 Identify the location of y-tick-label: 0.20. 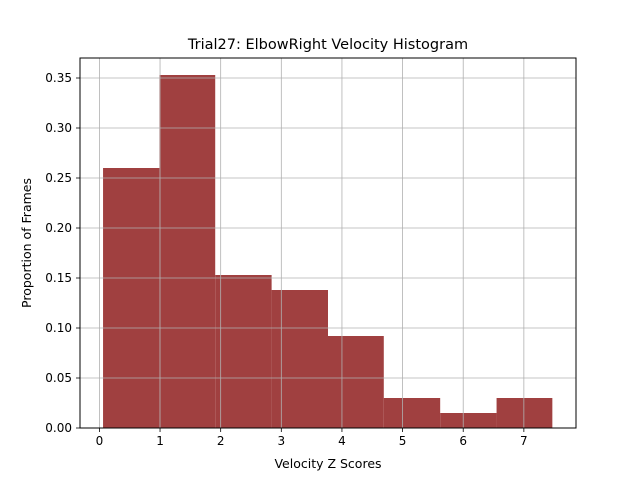
(58, 228).